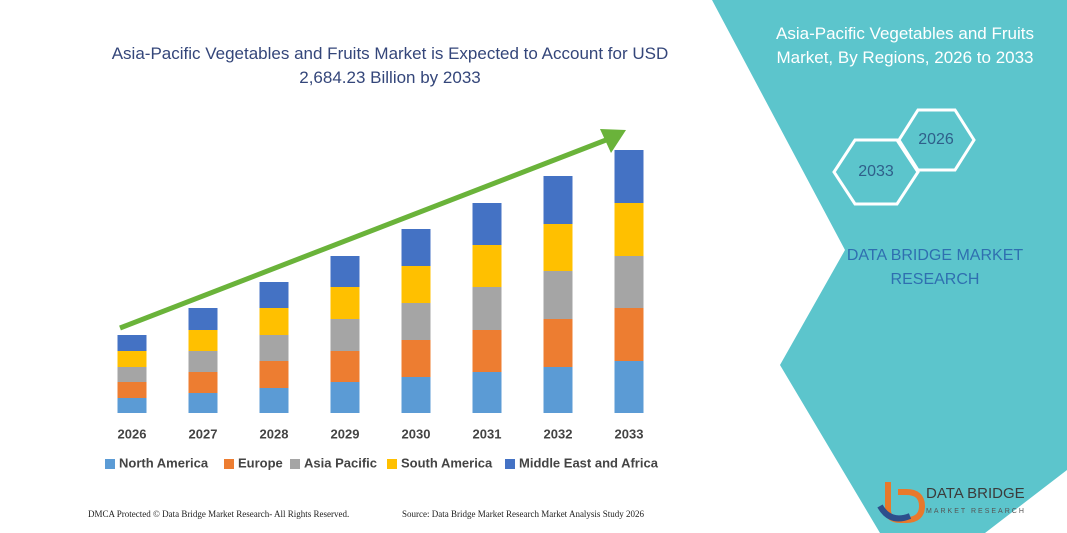  What do you see at coordinates (894, 513) in the screenshot?
I see `logo-icon` at bounding box center [894, 513].